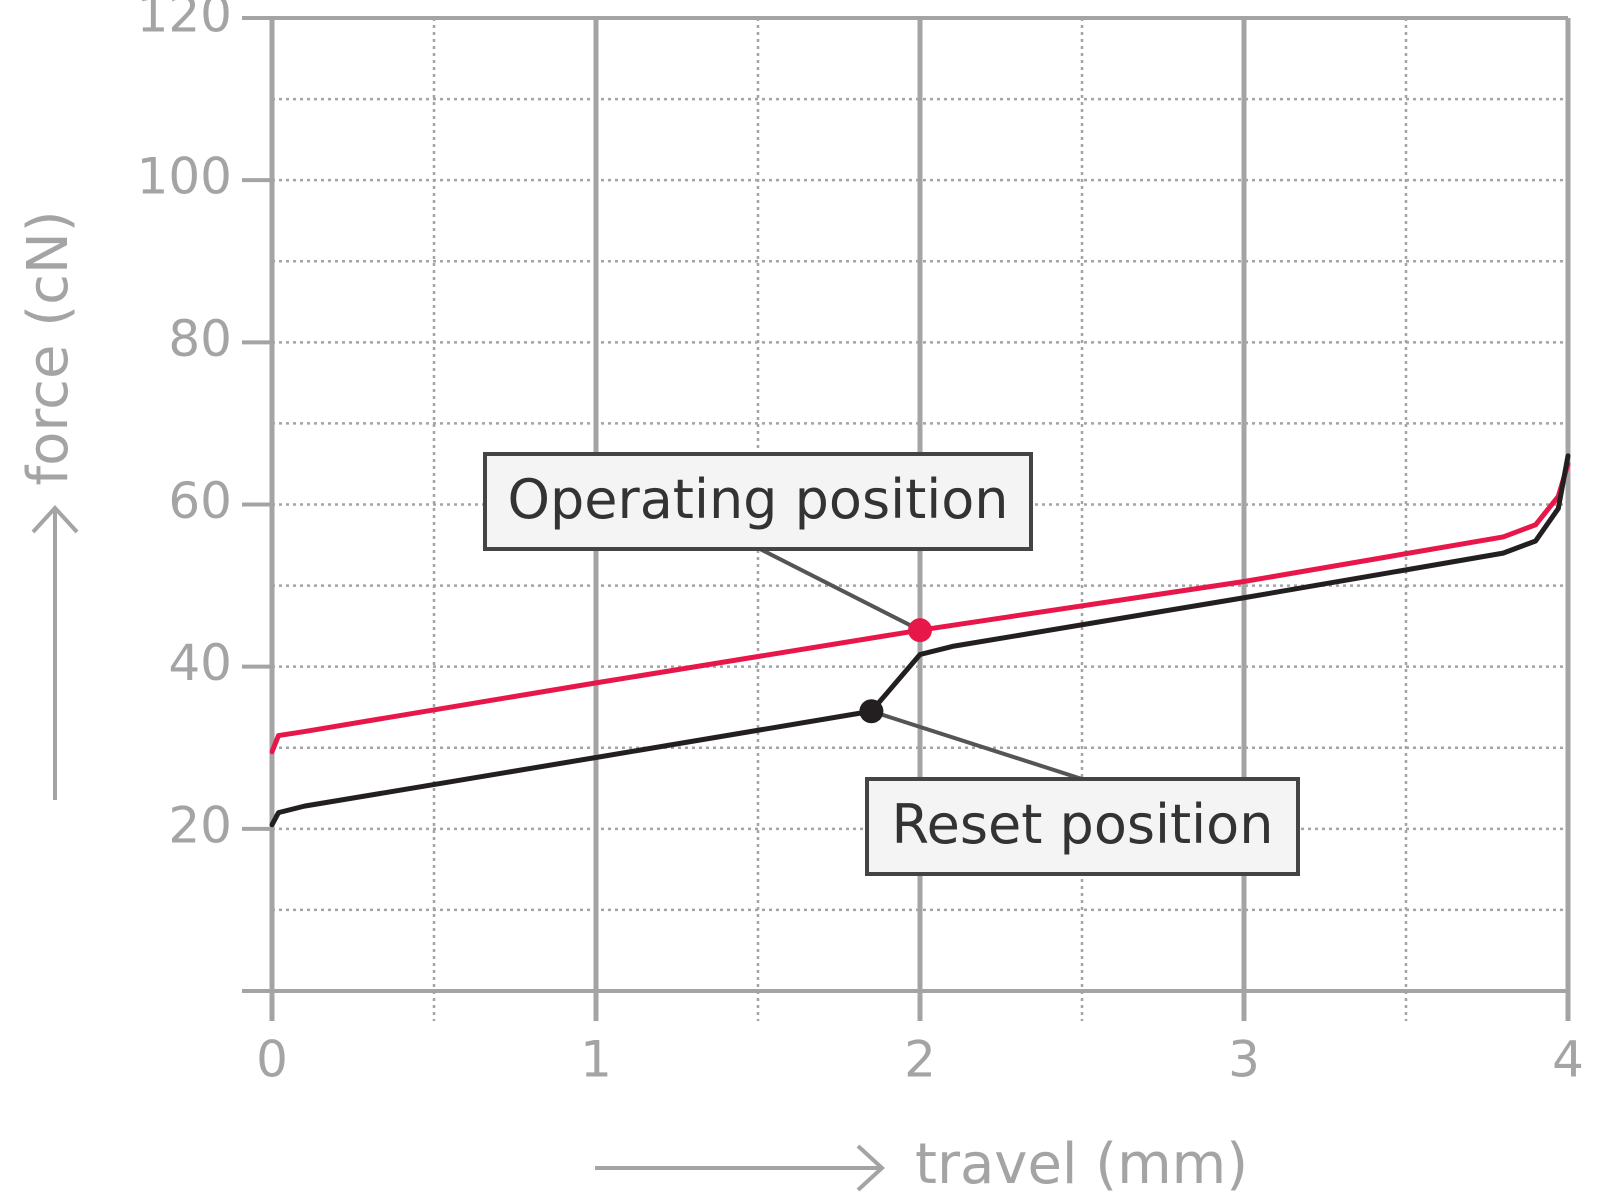 The image size is (1600, 1193). I want to click on x-tick-label: 2, so click(920, 1060).